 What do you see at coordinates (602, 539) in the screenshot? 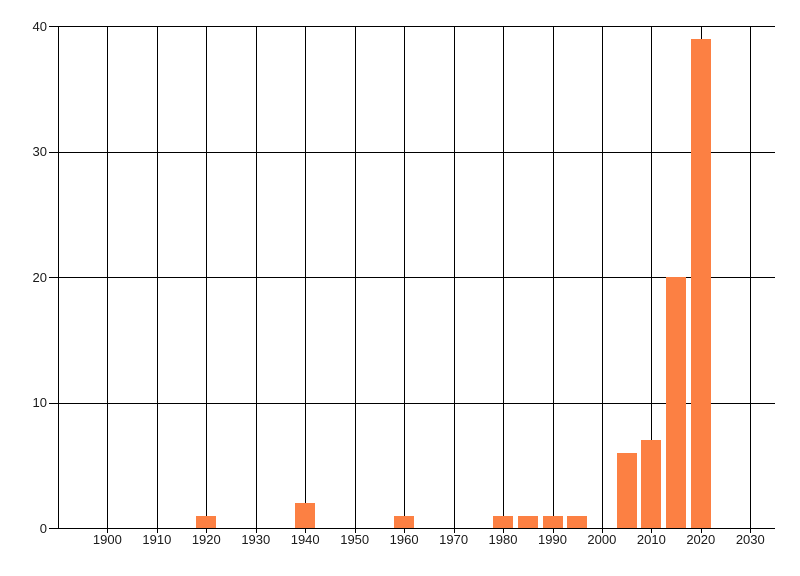
I see `x-tick-label: 2000` at bounding box center [602, 539].